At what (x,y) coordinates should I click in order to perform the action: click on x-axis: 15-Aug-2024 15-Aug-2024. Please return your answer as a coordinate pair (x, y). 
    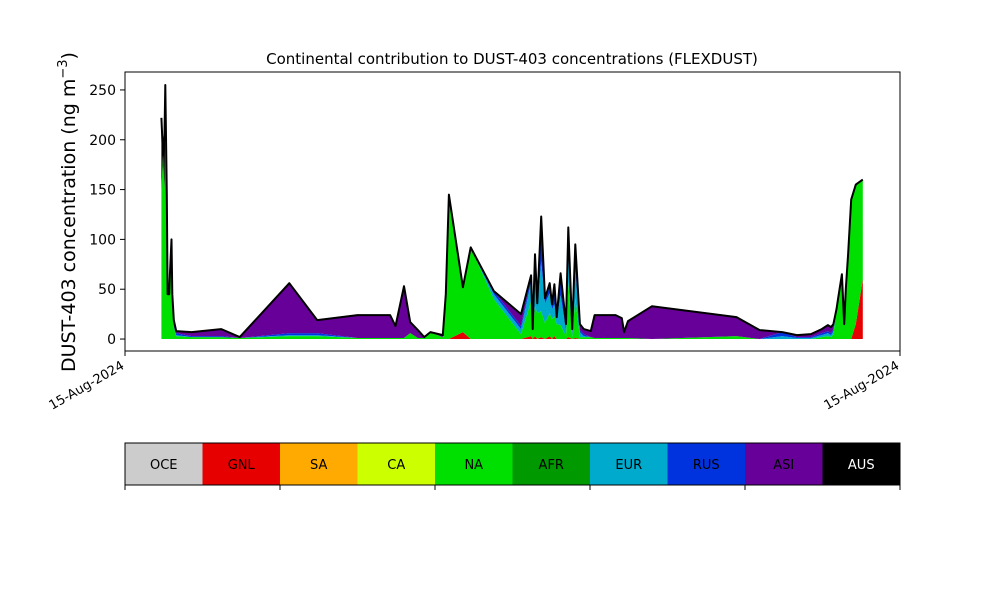
    Looking at the image, I should click on (474, 382).